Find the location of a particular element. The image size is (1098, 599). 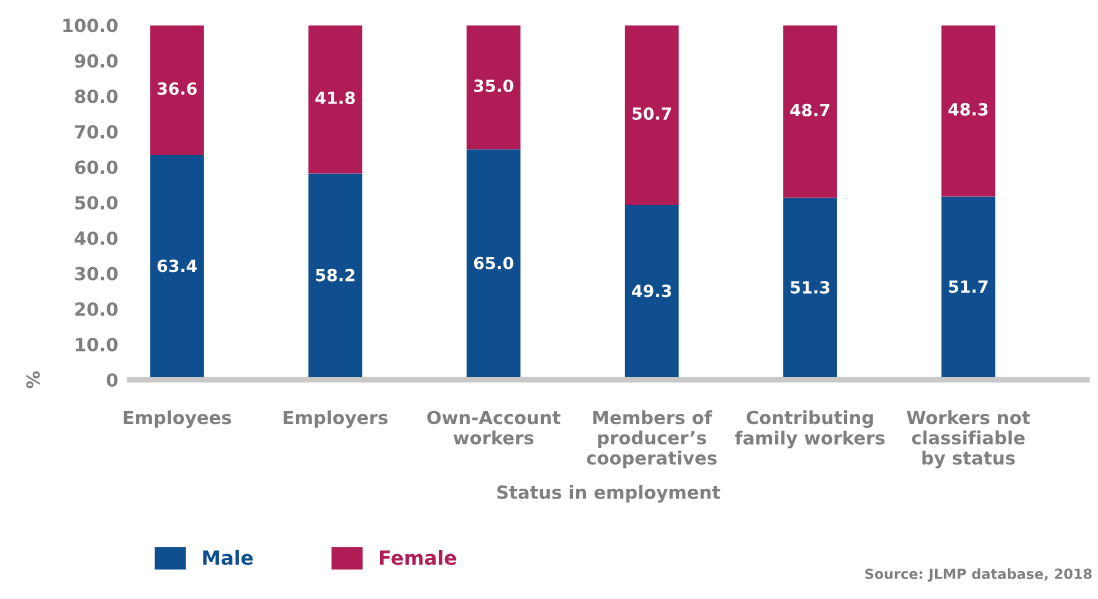

source-note: Source: JLMP database, 2018 is located at coordinates (978, 575).